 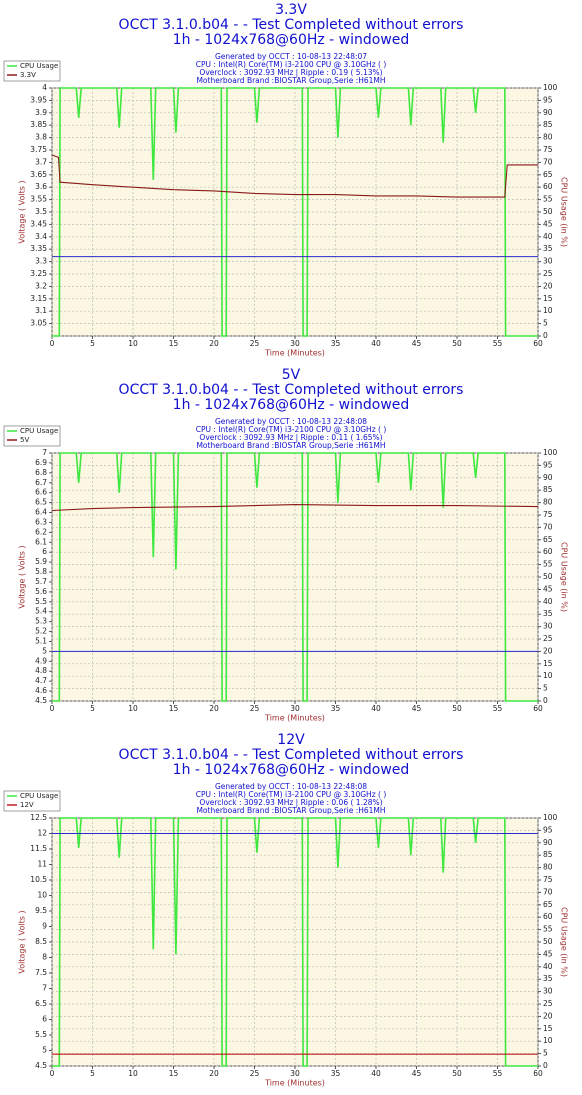 What do you see at coordinates (41, 310) in the screenshot?
I see `y-tick-label: 3.1` at bounding box center [41, 310].